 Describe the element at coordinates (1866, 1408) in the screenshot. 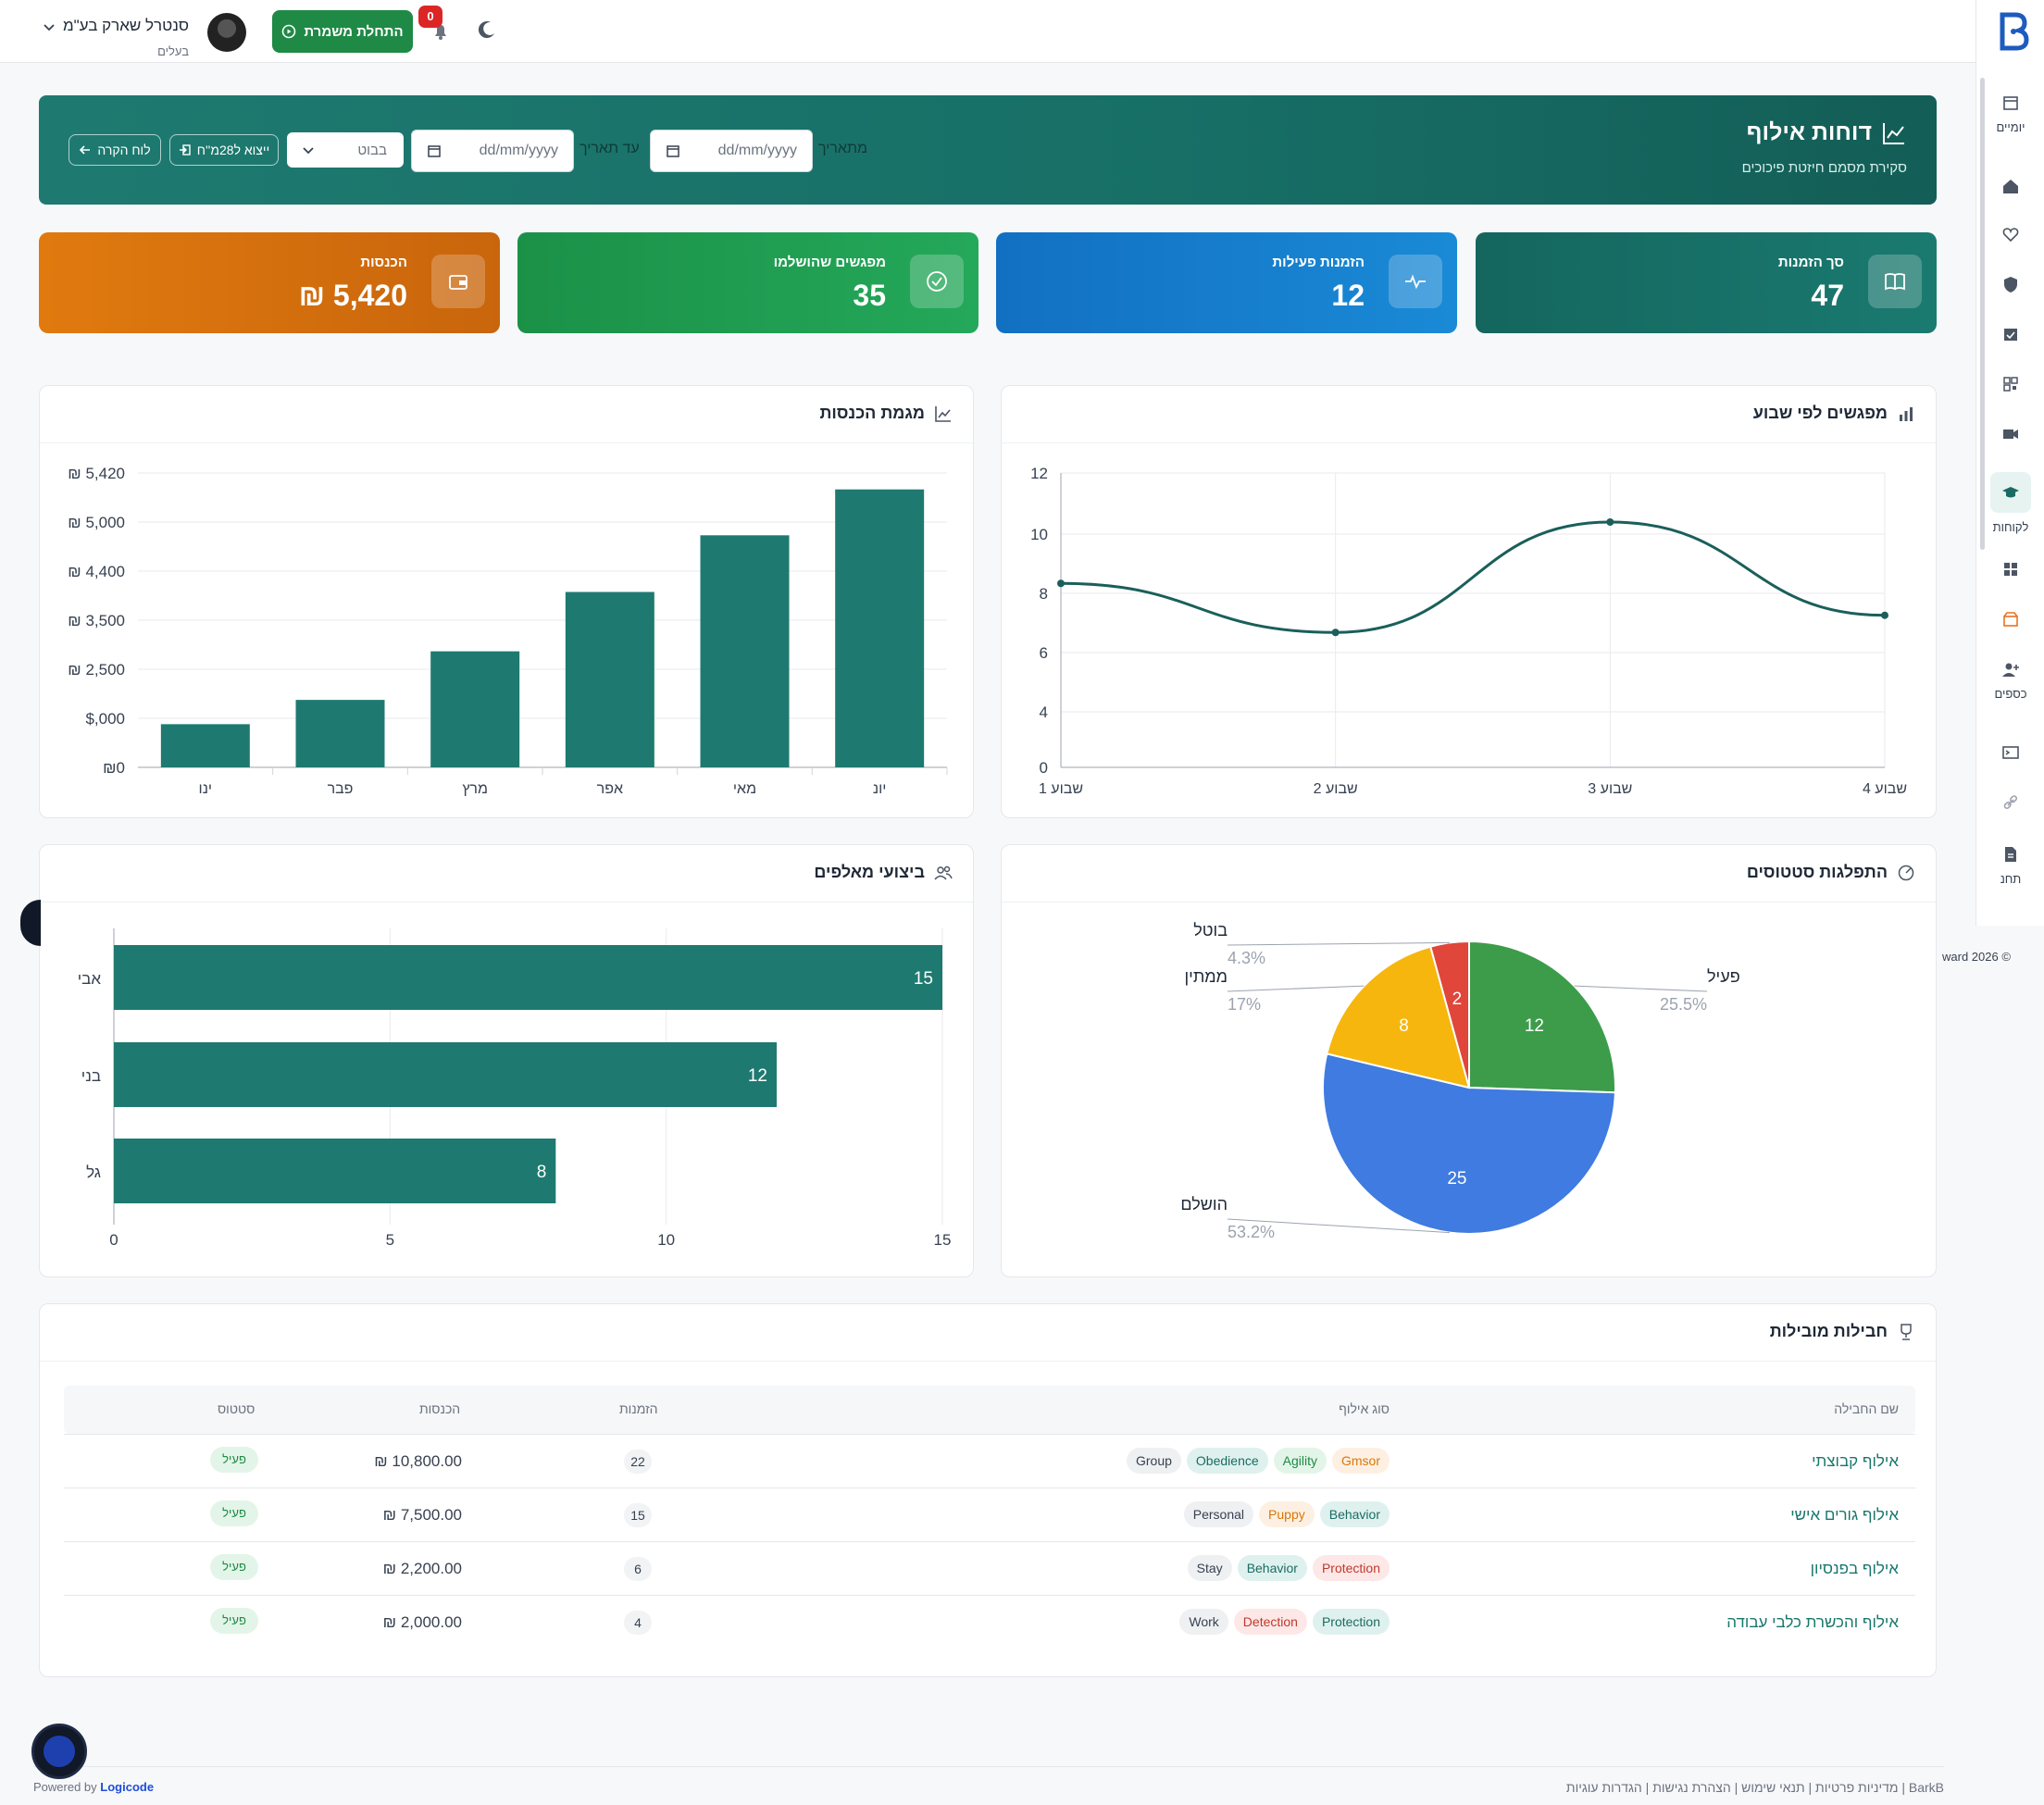

I see `col-name: שם החבילה` at that location.